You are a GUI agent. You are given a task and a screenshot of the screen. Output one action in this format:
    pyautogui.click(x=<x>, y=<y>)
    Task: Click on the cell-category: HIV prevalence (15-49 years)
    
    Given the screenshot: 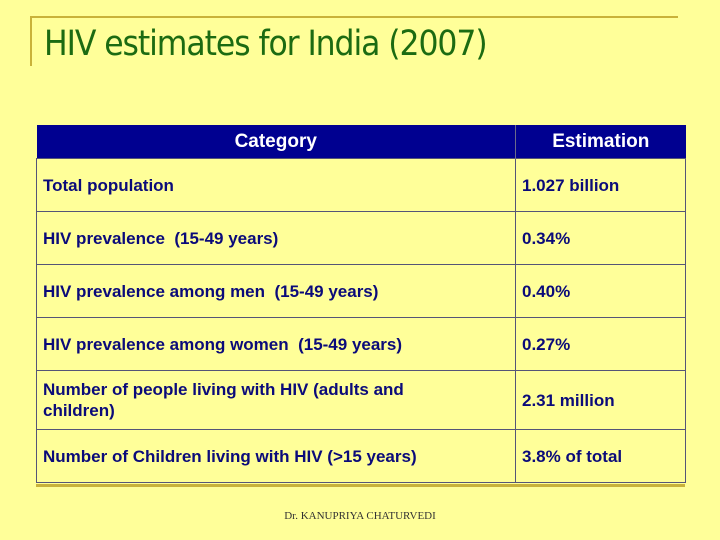 What is the action you would take?
    pyautogui.click(x=276, y=238)
    